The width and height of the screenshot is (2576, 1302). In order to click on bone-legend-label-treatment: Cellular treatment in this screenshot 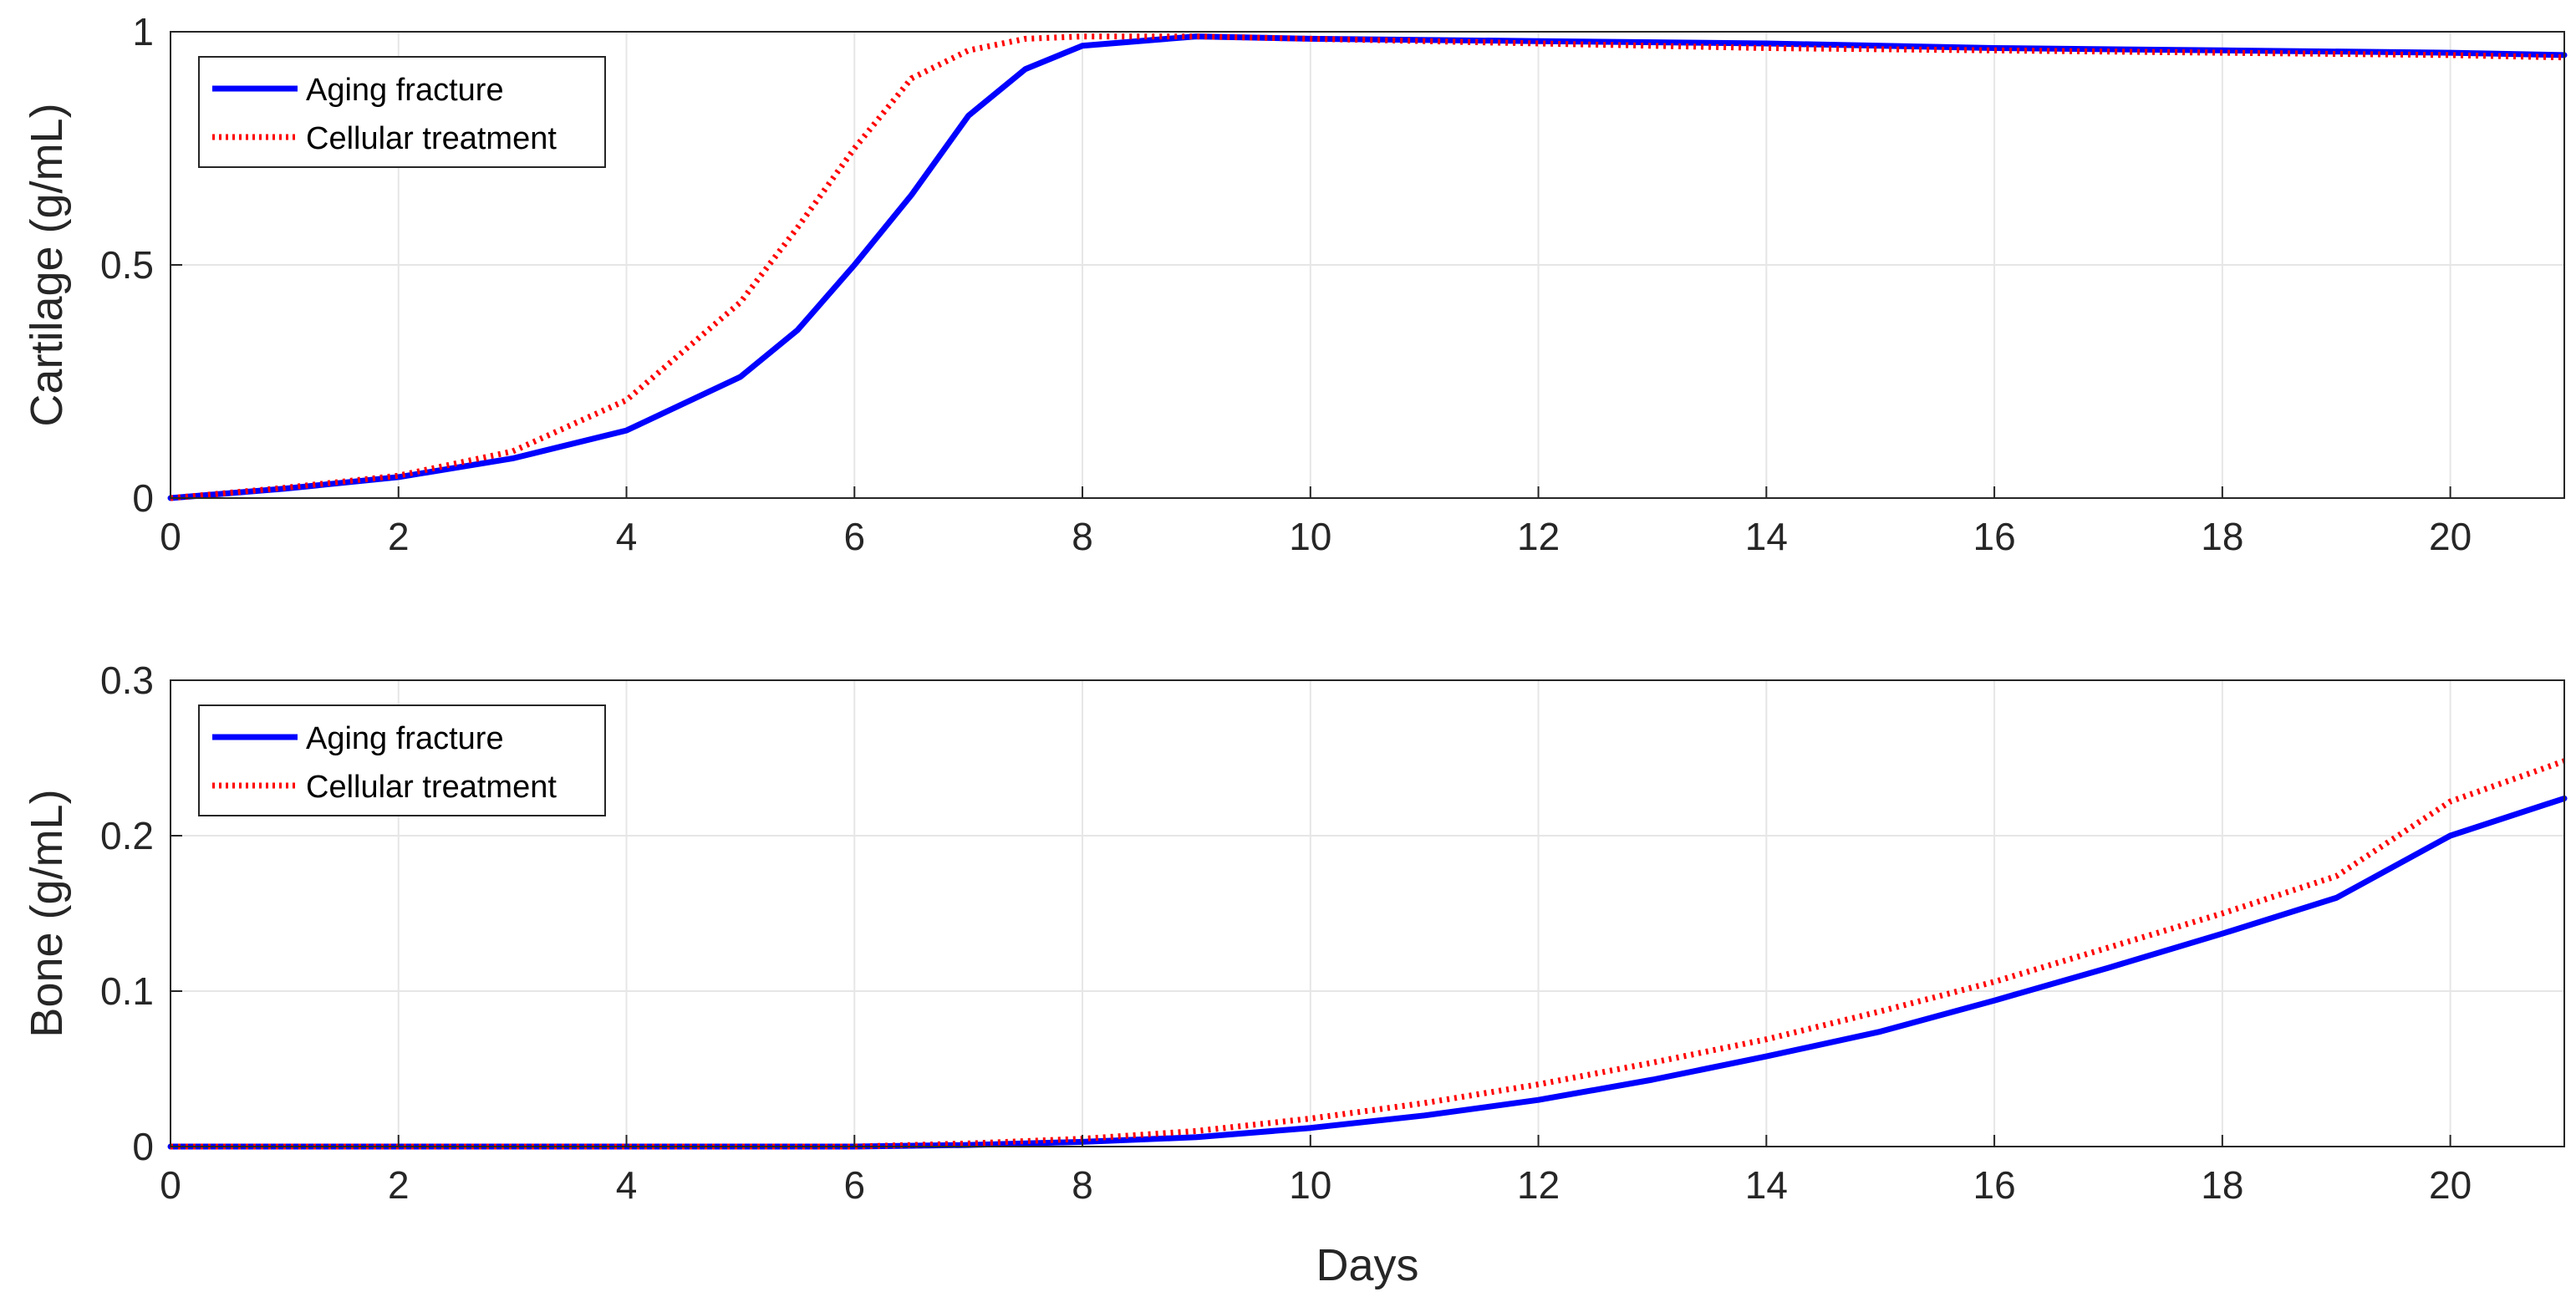, I will do `click(431, 787)`.